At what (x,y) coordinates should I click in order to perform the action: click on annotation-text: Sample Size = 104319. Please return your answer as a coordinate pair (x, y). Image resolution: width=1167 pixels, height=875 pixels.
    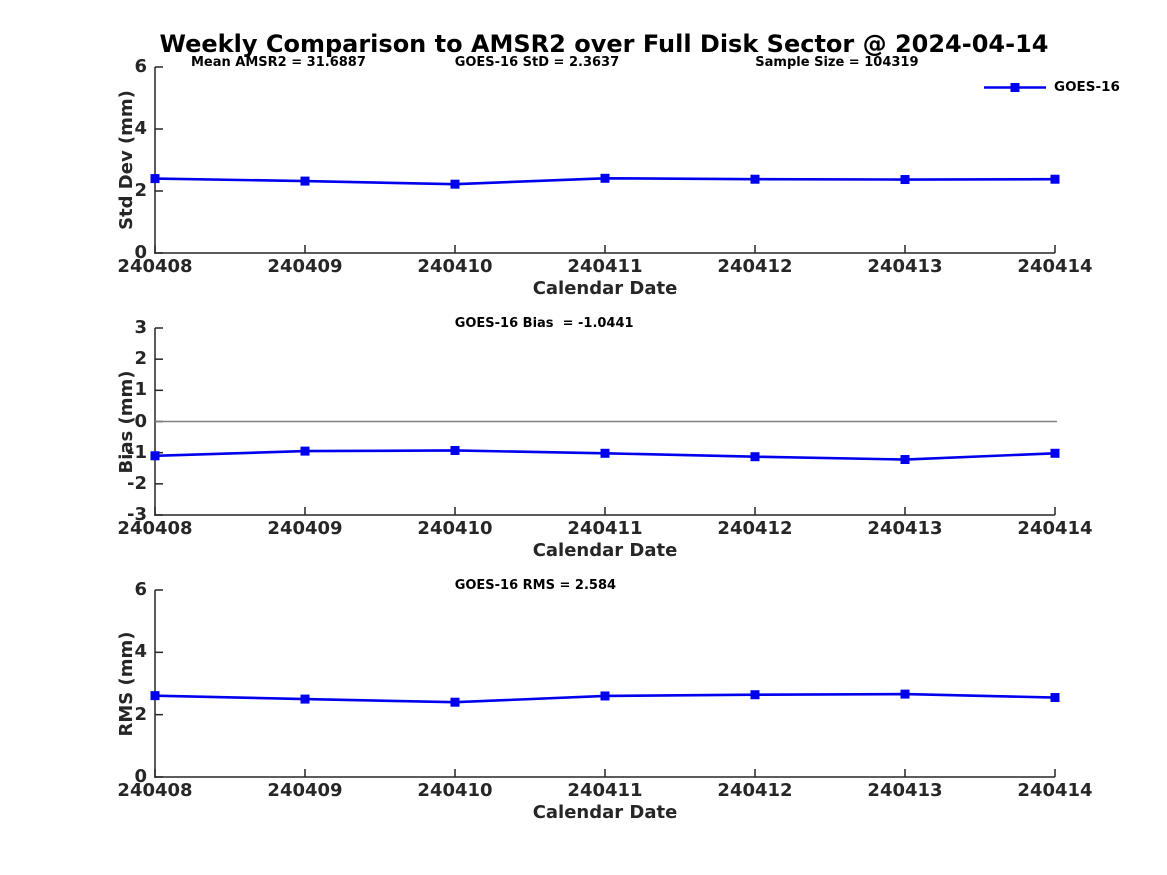
    Looking at the image, I should click on (837, 62).